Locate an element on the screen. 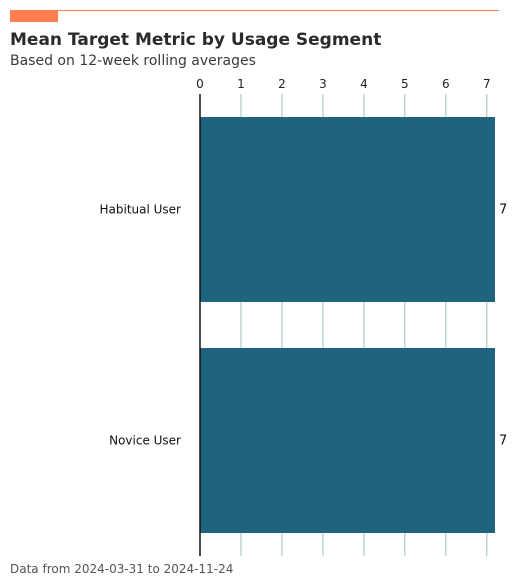 This screenshot has width=520, height=587. category-label: Novice User is located at coordinates (145, 441).